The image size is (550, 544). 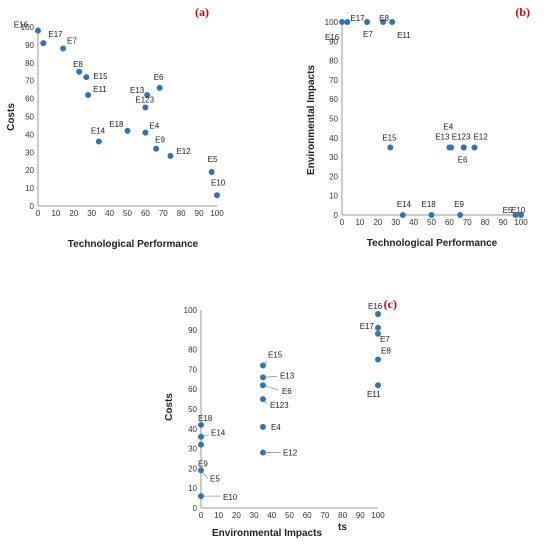 What do you see at coordinates (333, 176) in the screenshot?
I see `y-tick-label: 20` at bounding box center [333, 176].